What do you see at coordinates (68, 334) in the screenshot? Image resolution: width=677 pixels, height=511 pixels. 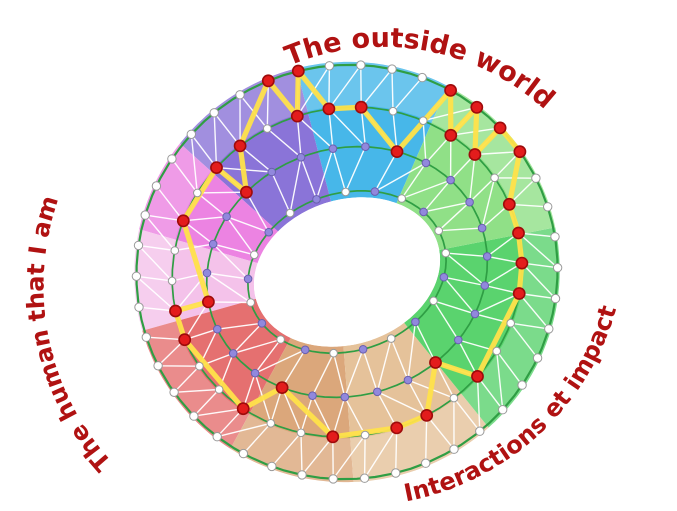 I see `label-human-that-i-am: The human that I am` at bounding box center [68, 334].